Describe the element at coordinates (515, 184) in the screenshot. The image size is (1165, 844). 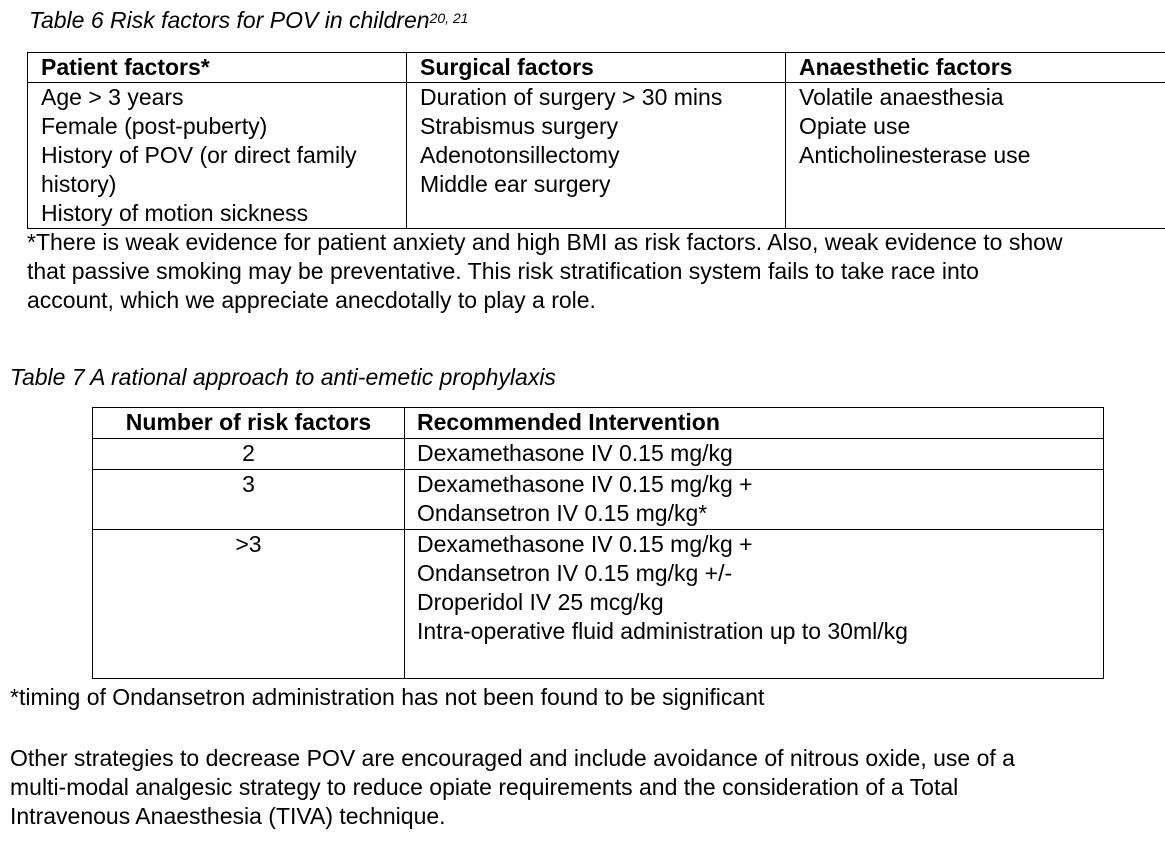
I see `list-item: Middle ear surgery` at that location.